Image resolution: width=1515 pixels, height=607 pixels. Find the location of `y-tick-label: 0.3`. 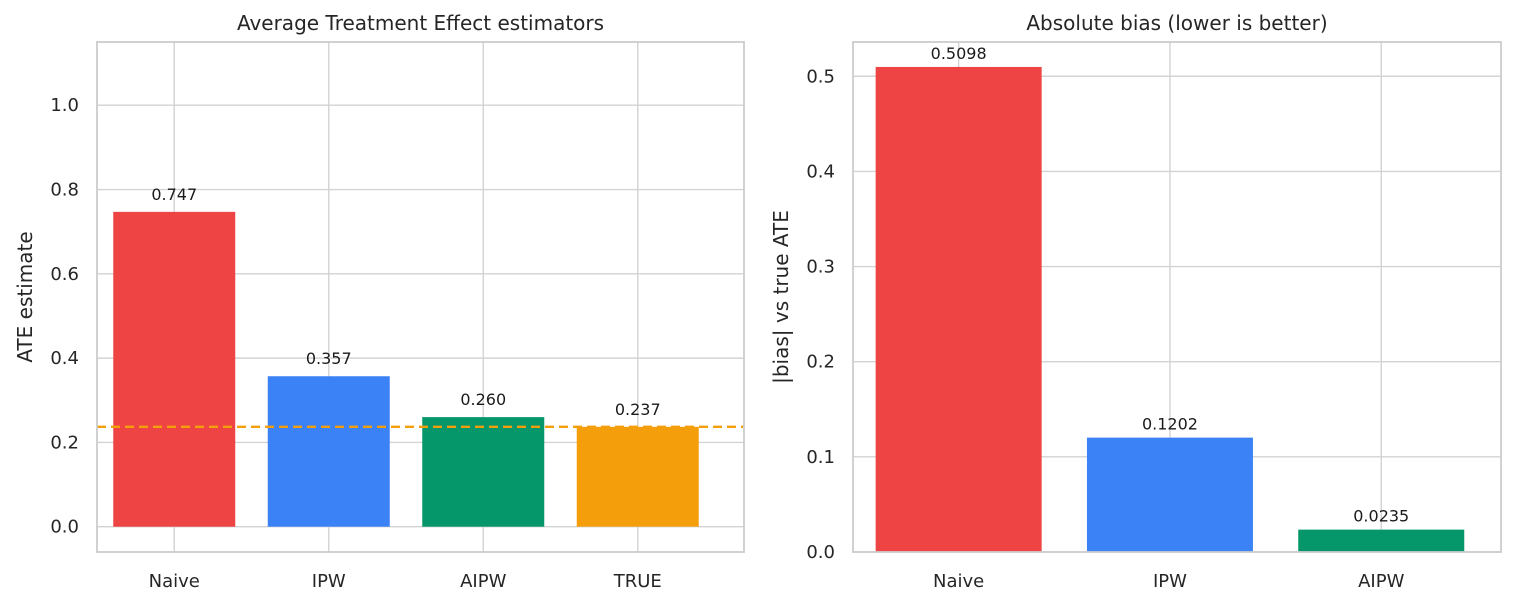

y-tick-label: 0.3 is located at coordinates (820, 267).